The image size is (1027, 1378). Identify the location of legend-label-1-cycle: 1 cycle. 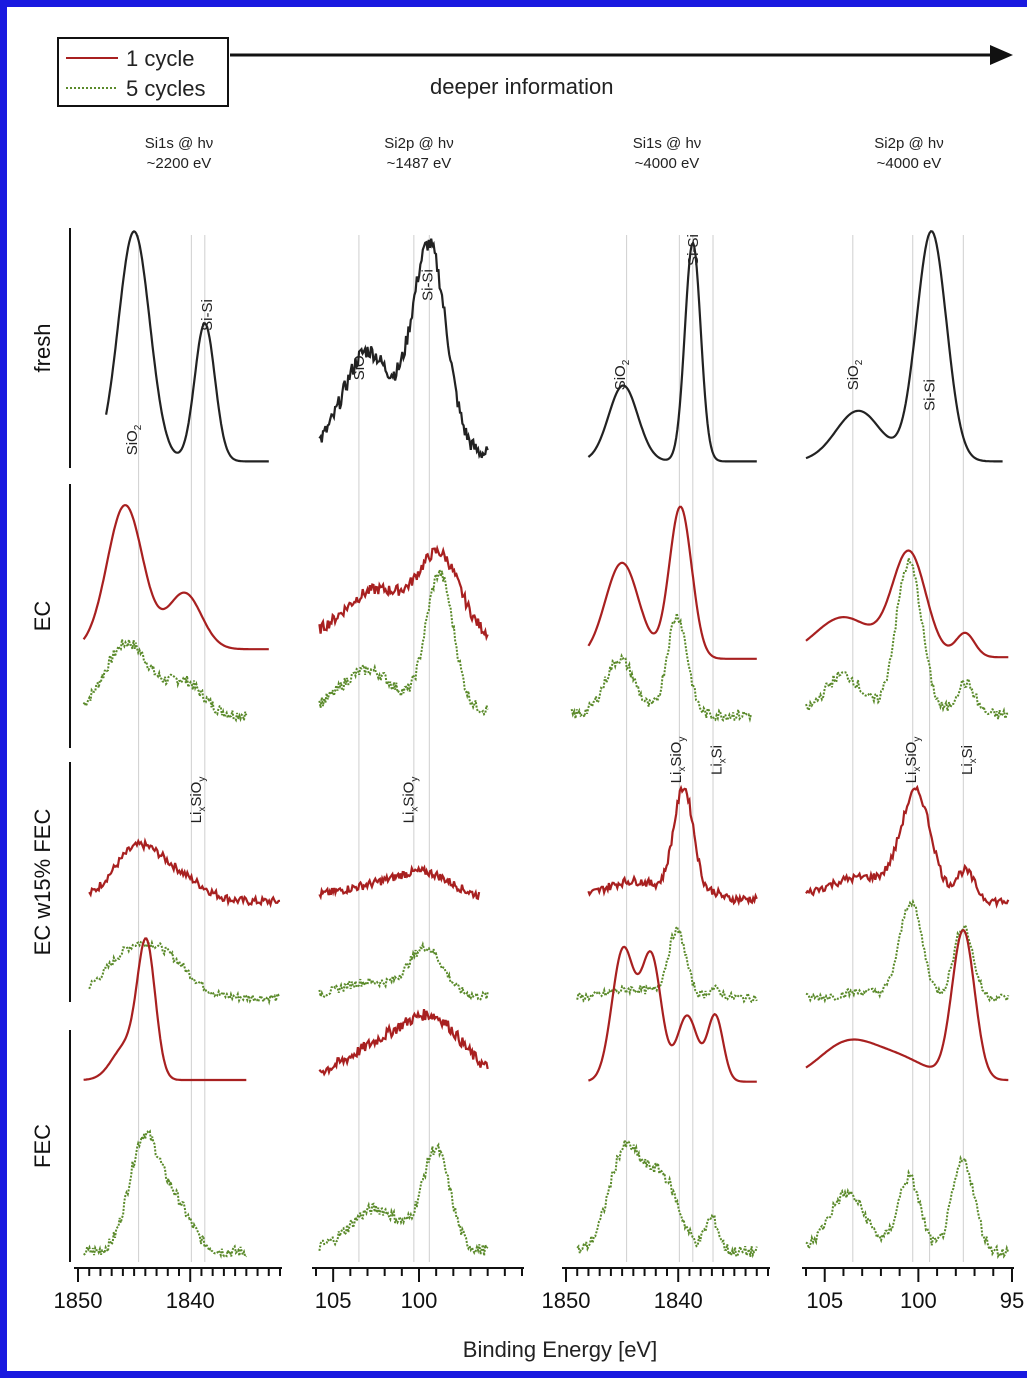
(160, 58).